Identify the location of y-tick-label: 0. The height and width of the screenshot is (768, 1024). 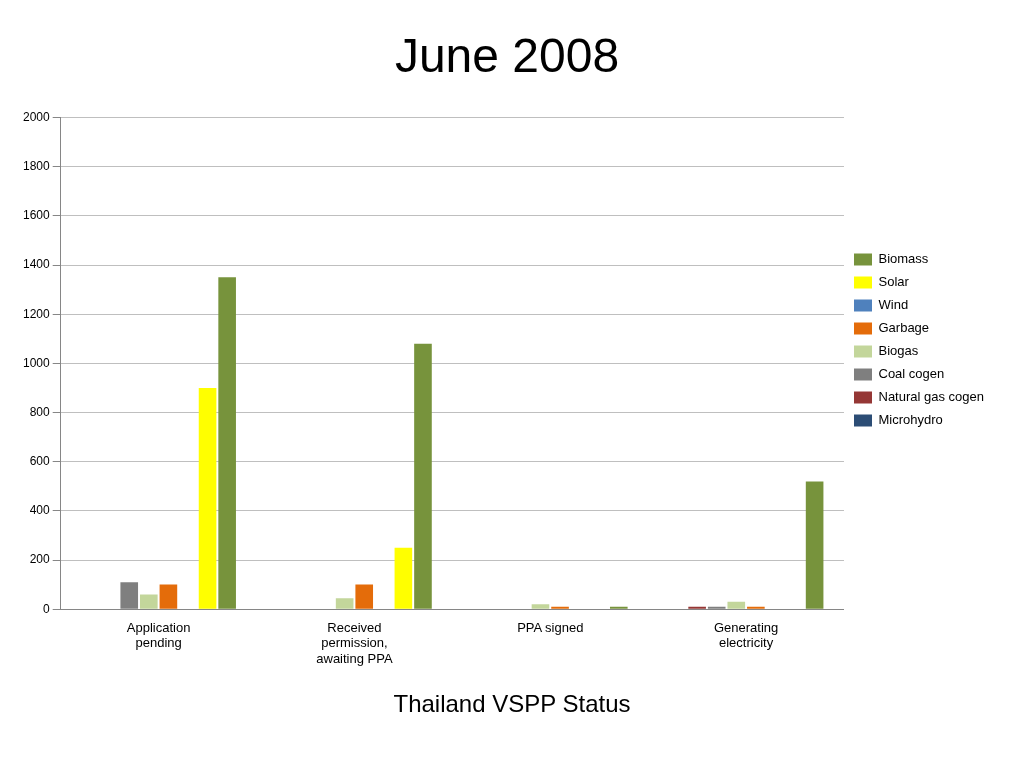
(47, 608).